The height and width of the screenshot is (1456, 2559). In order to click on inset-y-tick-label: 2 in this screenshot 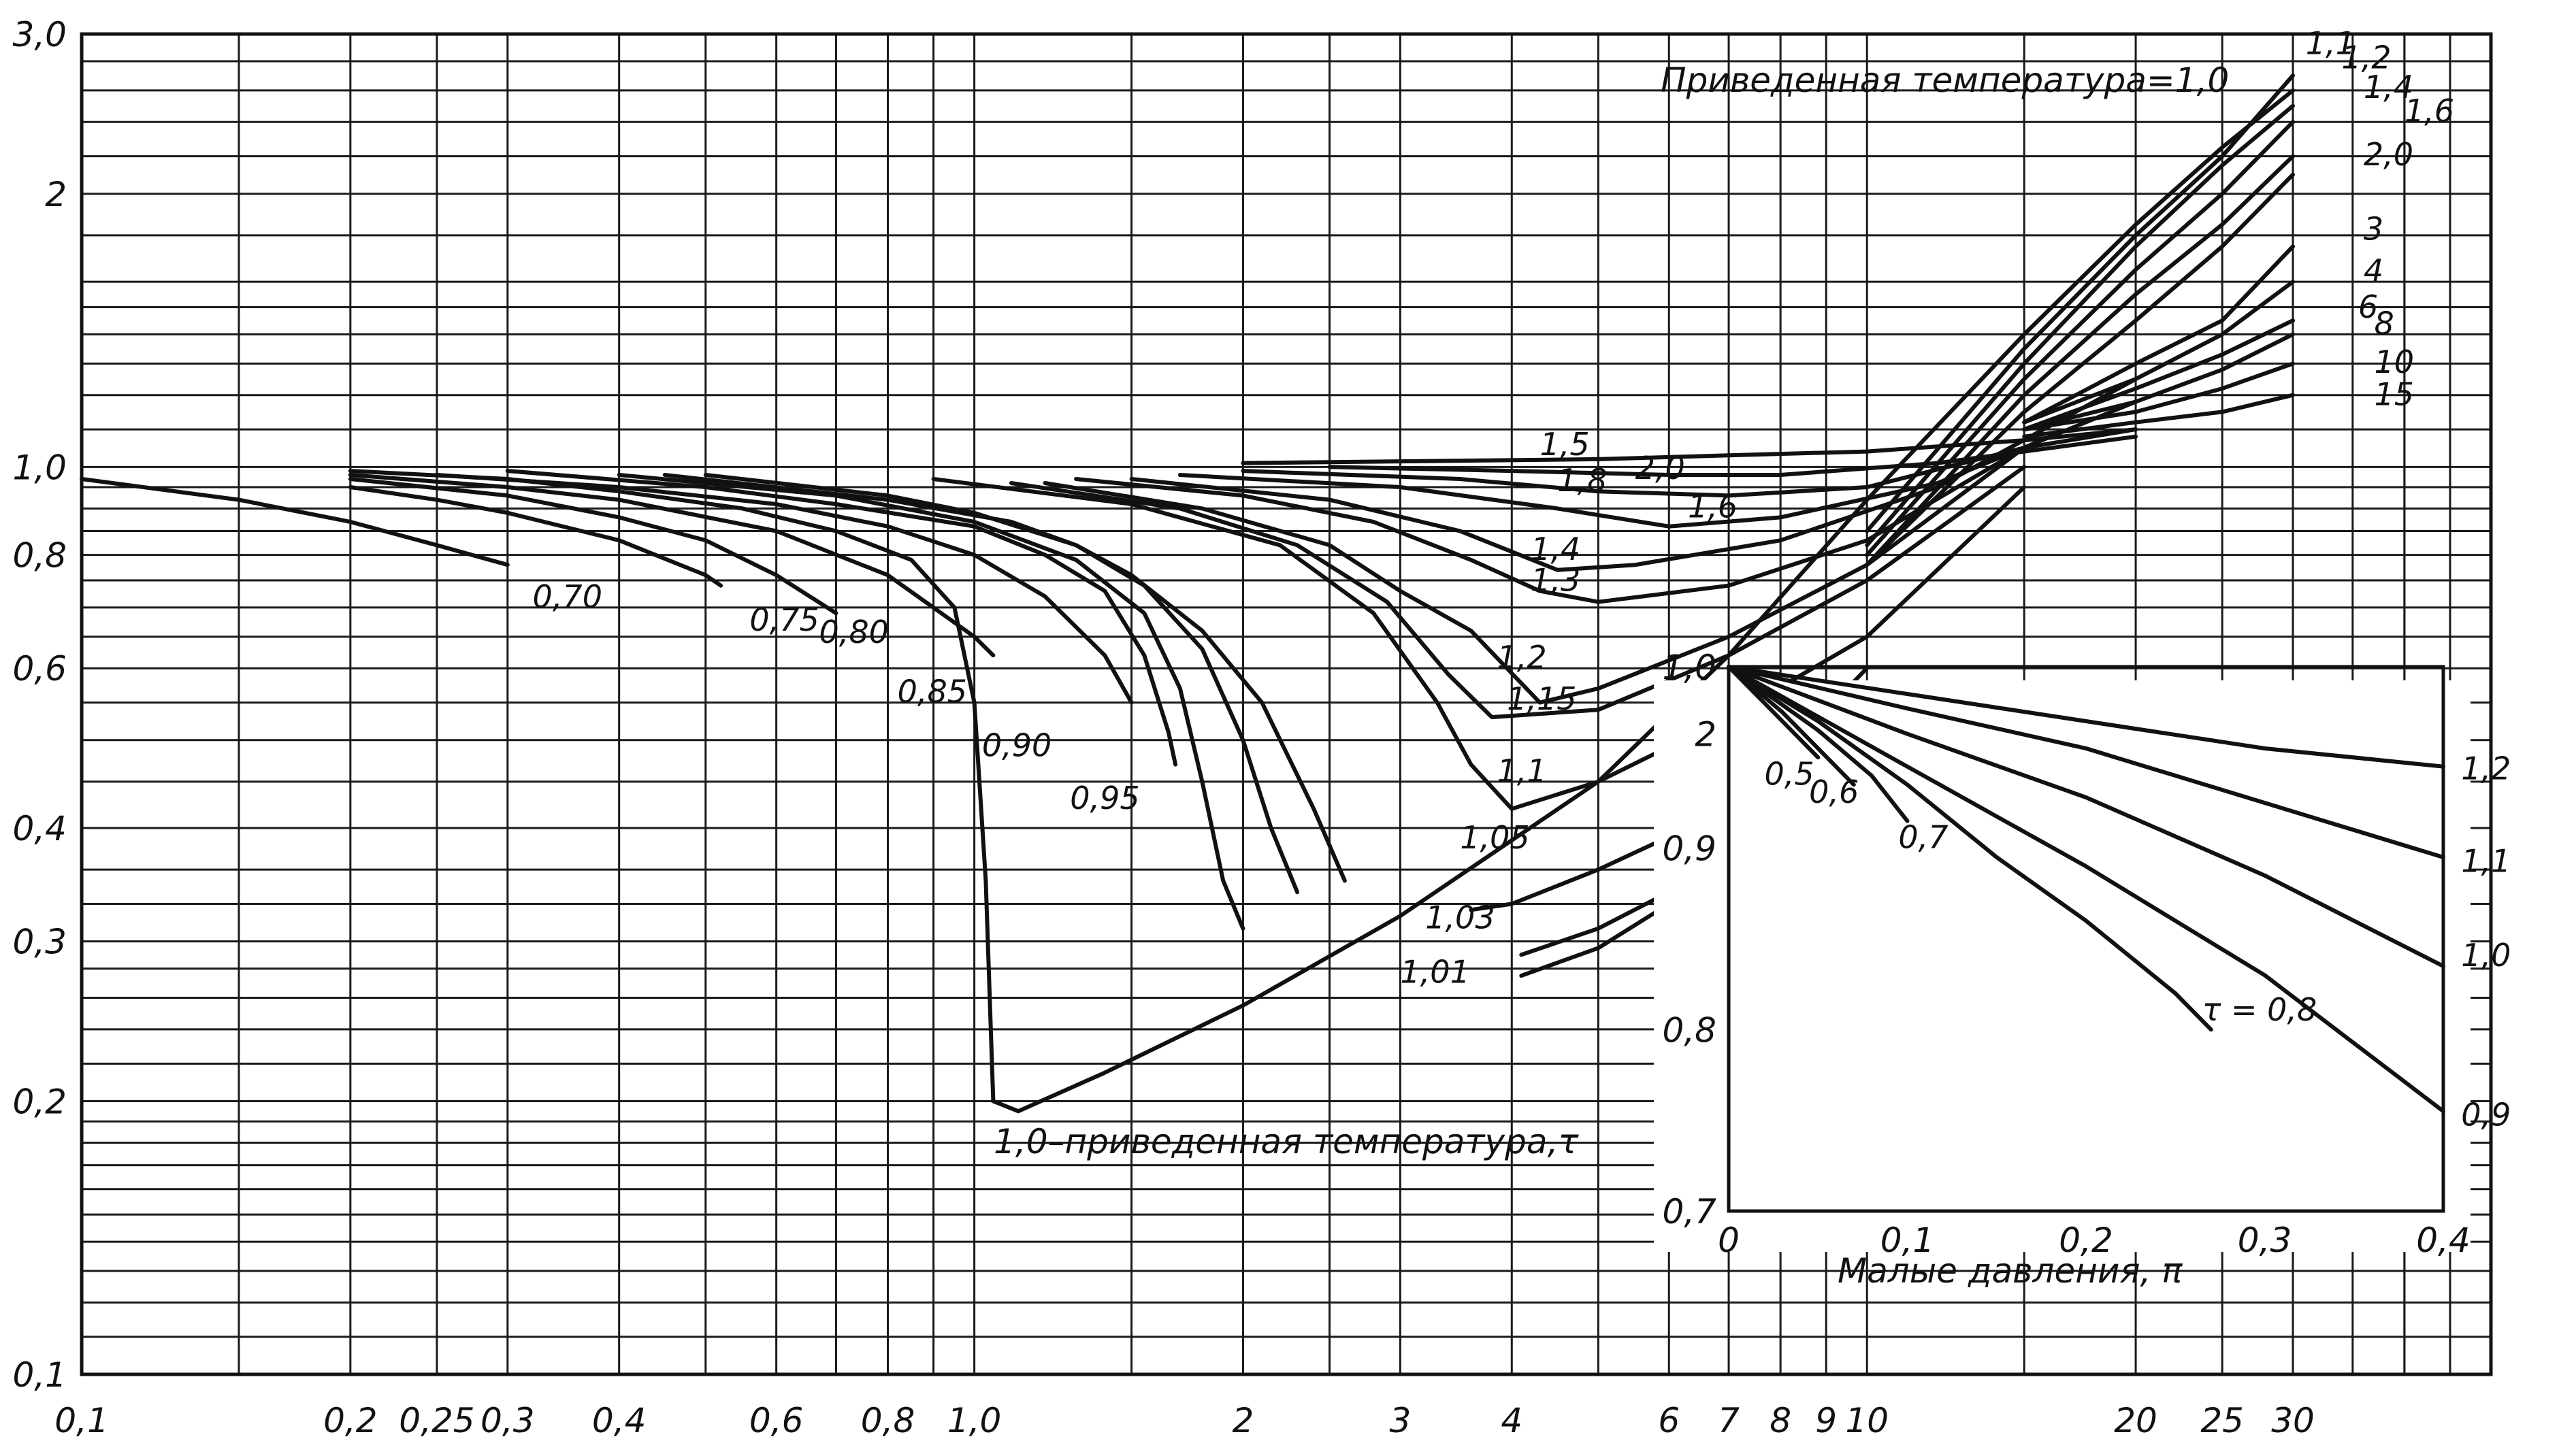, I will do `click(1705, 735)`.